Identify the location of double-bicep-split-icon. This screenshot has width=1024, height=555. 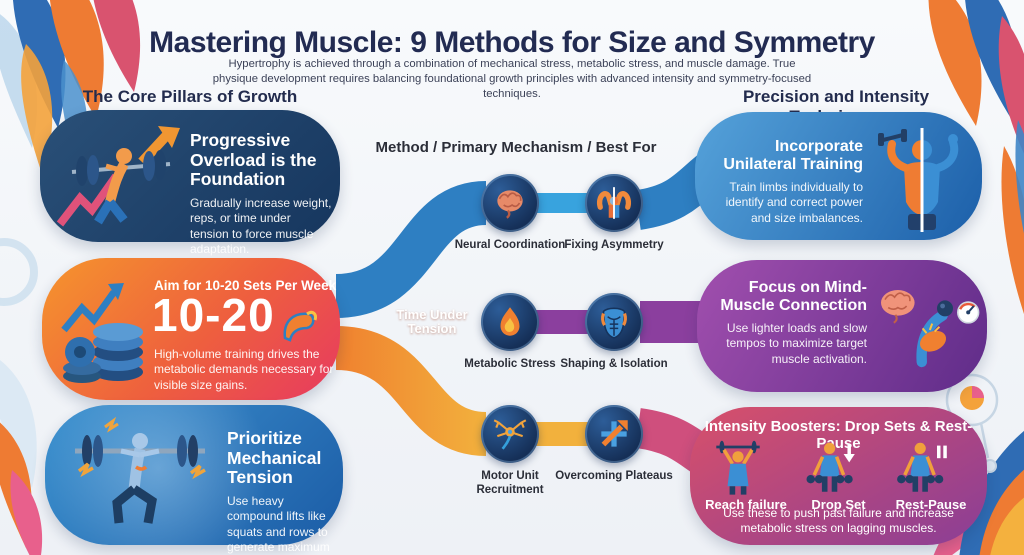
(614, 203).